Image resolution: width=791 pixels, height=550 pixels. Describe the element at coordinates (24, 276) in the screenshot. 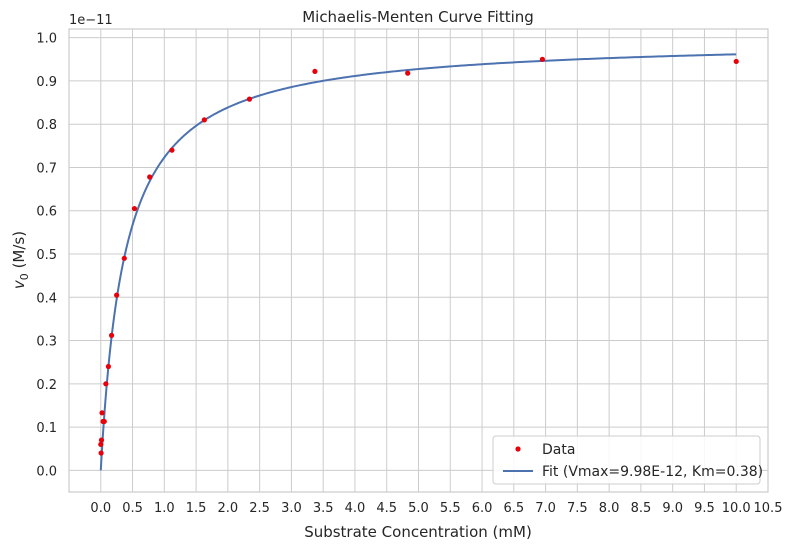

I see `y-axis-label-sub: 0` at that location.